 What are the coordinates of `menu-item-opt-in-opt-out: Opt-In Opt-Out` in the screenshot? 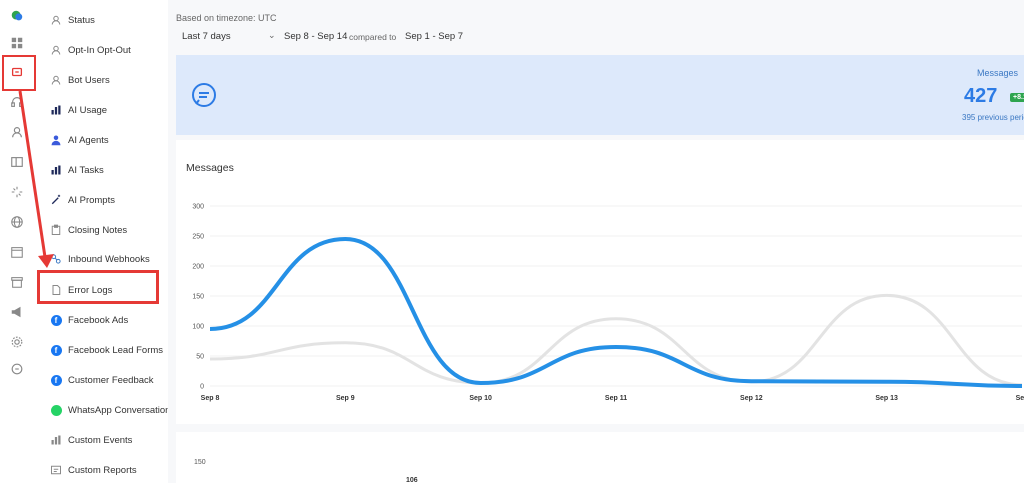 It's located at (90, 50).